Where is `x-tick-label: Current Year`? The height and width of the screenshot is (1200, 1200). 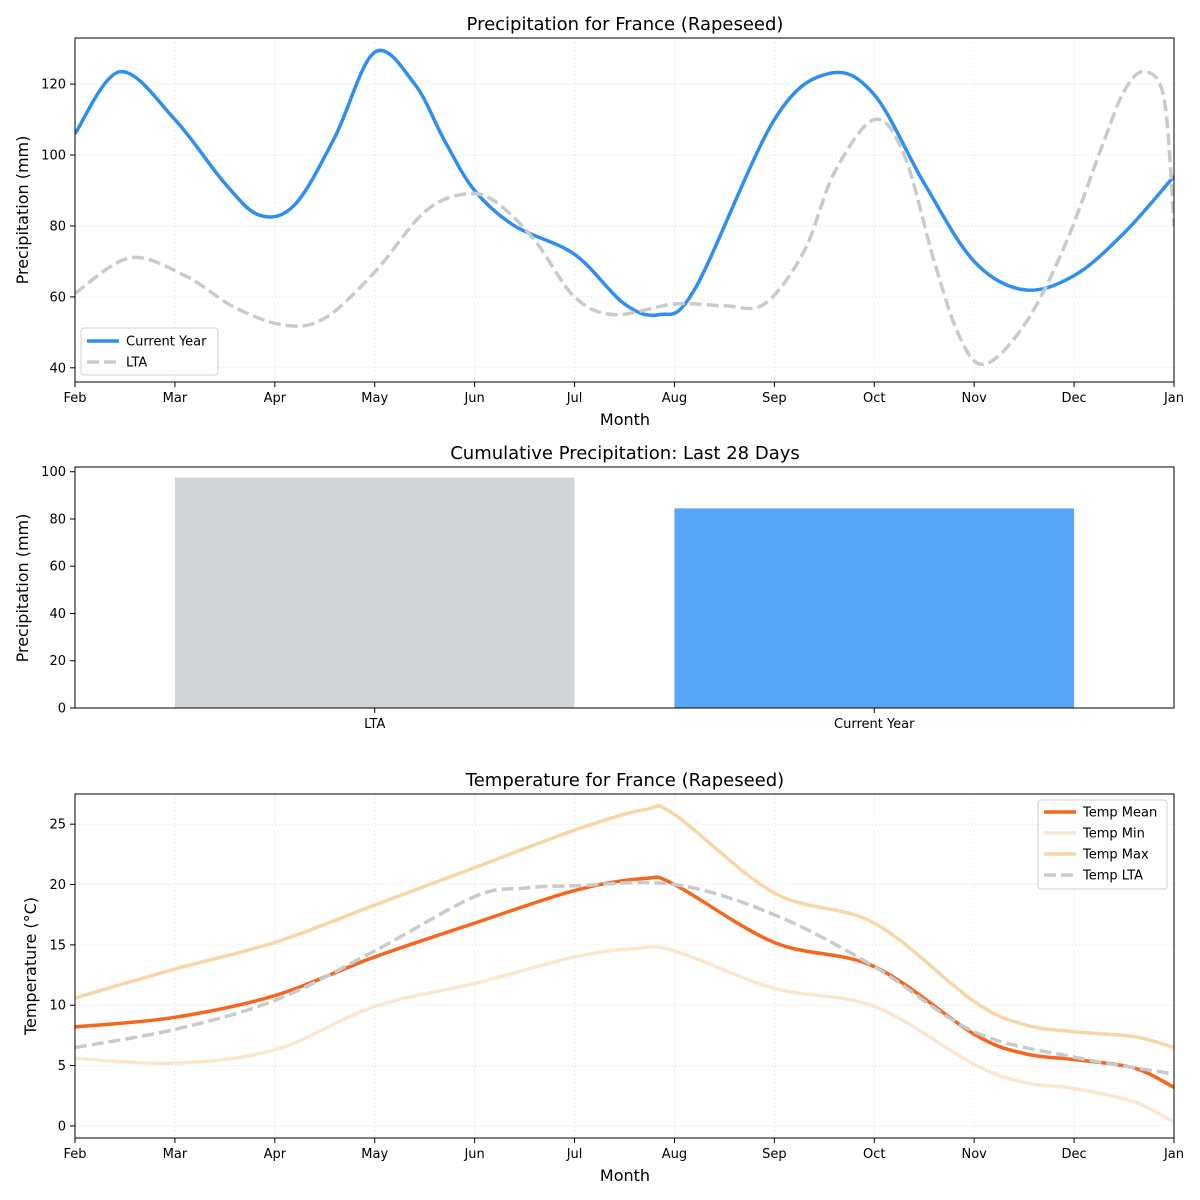
x-tick-label: Current Year is located at coordinates (874, 724).